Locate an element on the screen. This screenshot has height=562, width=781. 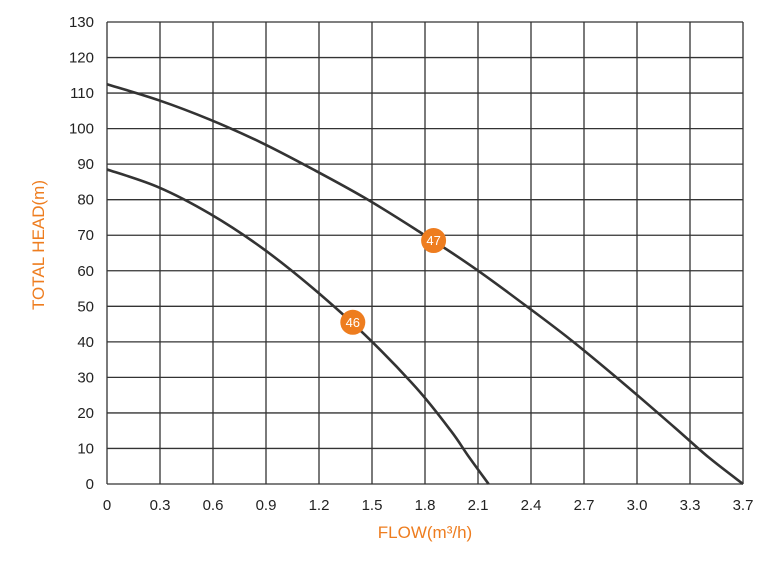
y-tick-labels: 0 10 20 30 40 50 60 70 80 90 100 110 120 130 is located at coordinates (81, 253).